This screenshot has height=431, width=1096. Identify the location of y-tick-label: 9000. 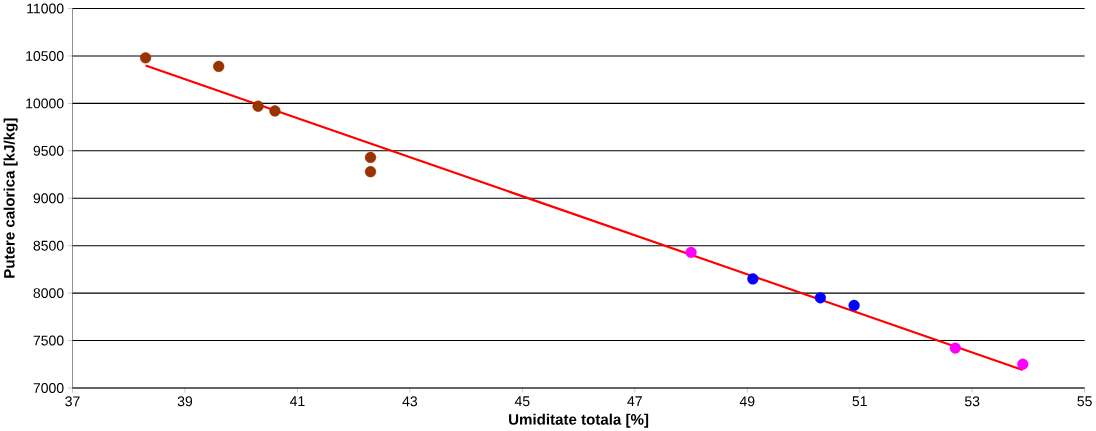
(48, 198).